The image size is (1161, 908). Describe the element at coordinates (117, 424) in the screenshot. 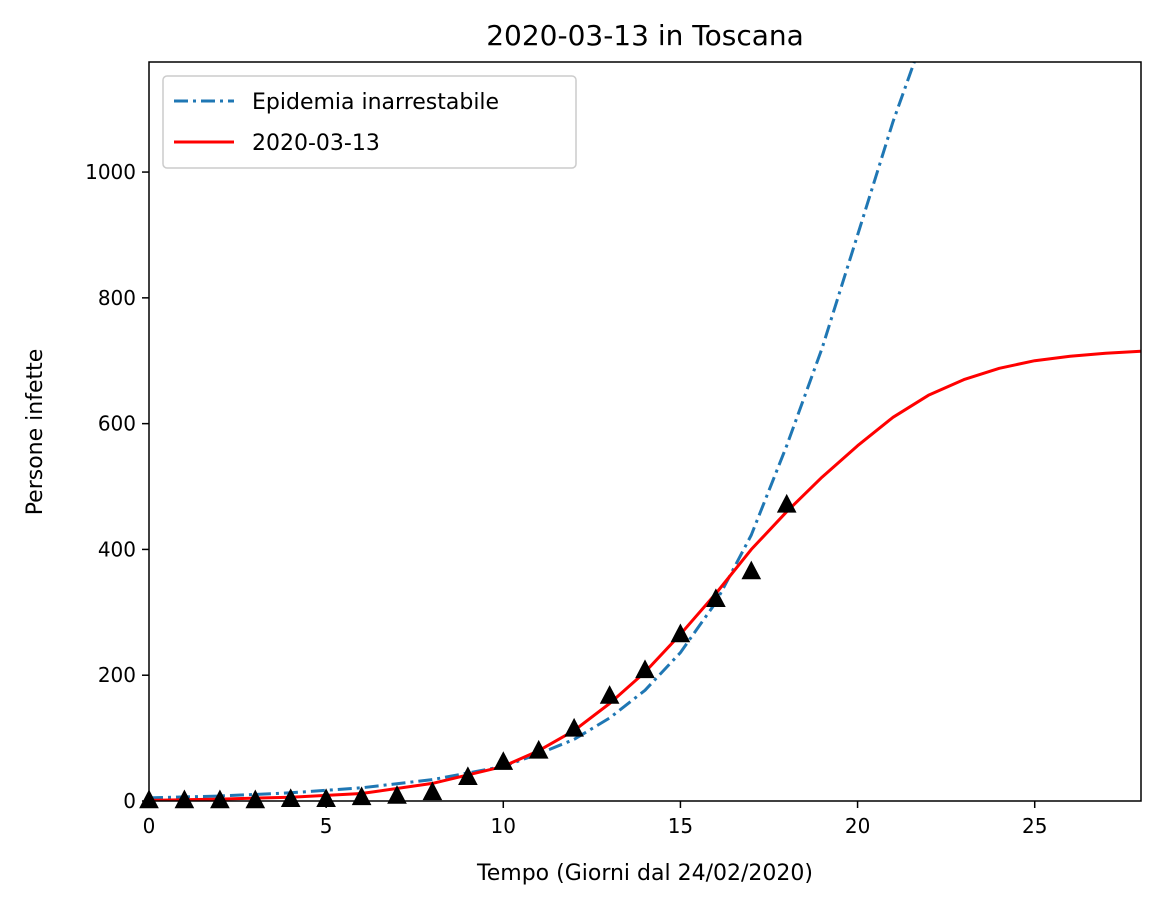

I see `y-tick-label: 600` at that location.